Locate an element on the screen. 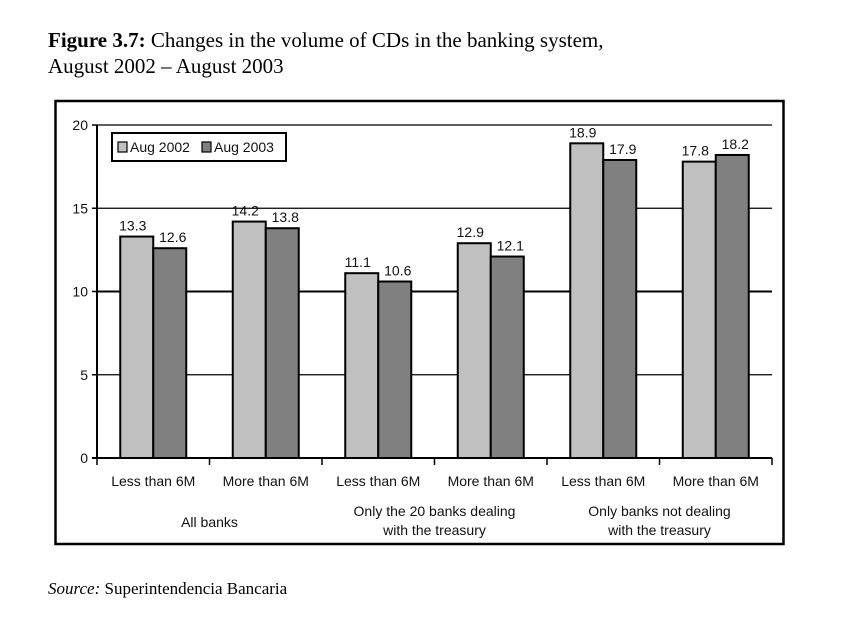 The width and height of the screenshot is (845, 618). data-label: 13.3 is located at coordinates (132, 226).